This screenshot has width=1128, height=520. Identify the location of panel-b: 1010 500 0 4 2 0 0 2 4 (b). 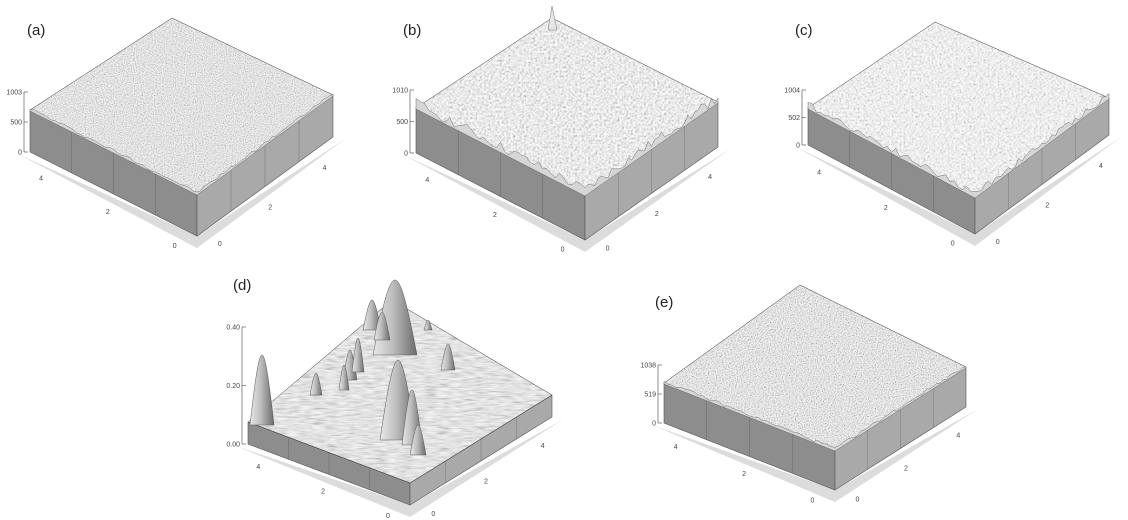
(561, 129).